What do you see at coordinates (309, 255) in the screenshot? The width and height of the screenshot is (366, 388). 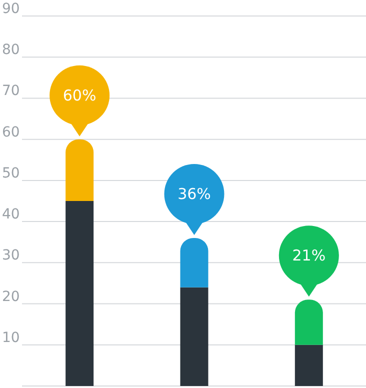 I see `total-label: 21%` at bounding box center [309, 255].